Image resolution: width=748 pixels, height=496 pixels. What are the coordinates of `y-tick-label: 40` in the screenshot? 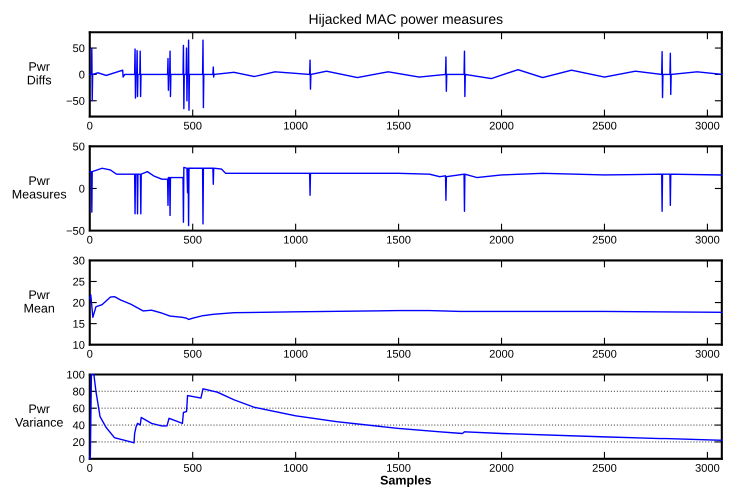 It's located at (78, 425).